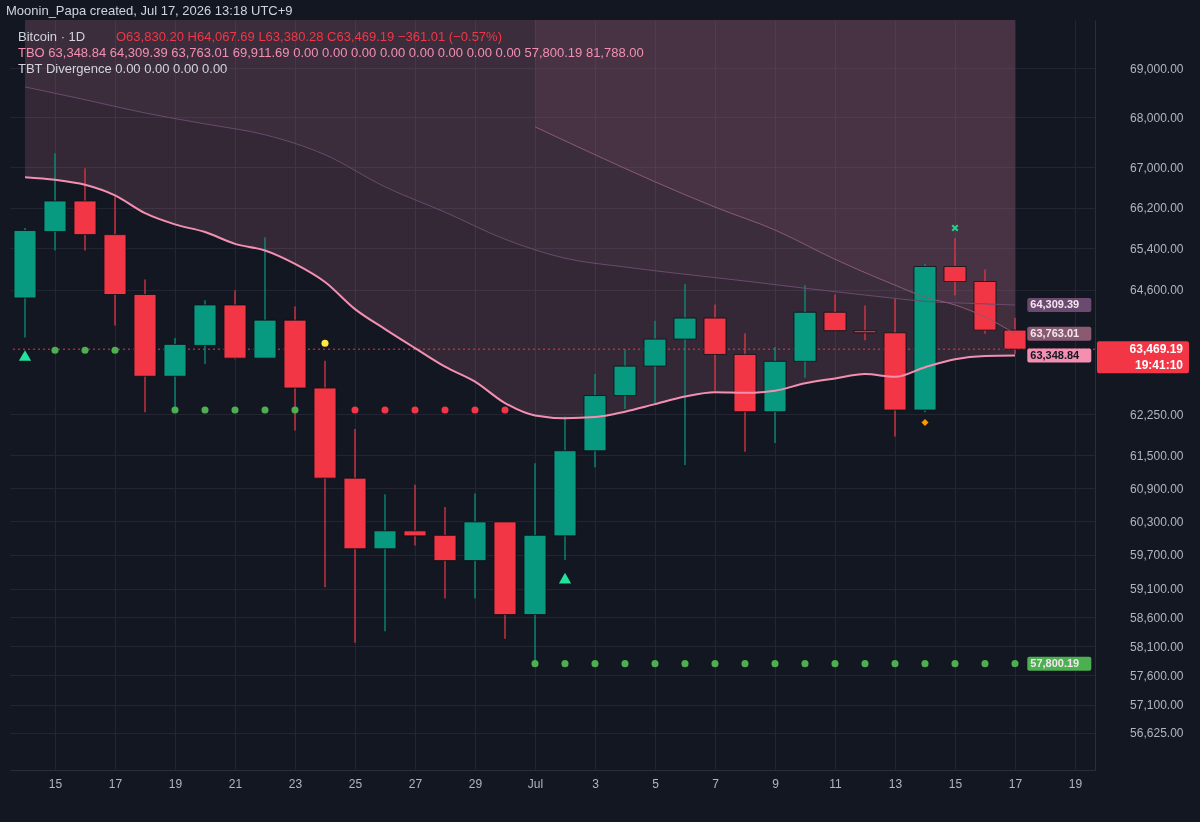  What do you see at coordinates (716, 783) in the screenshot?
I see `x-tick-label: 7` at bounding box center [716, 783].